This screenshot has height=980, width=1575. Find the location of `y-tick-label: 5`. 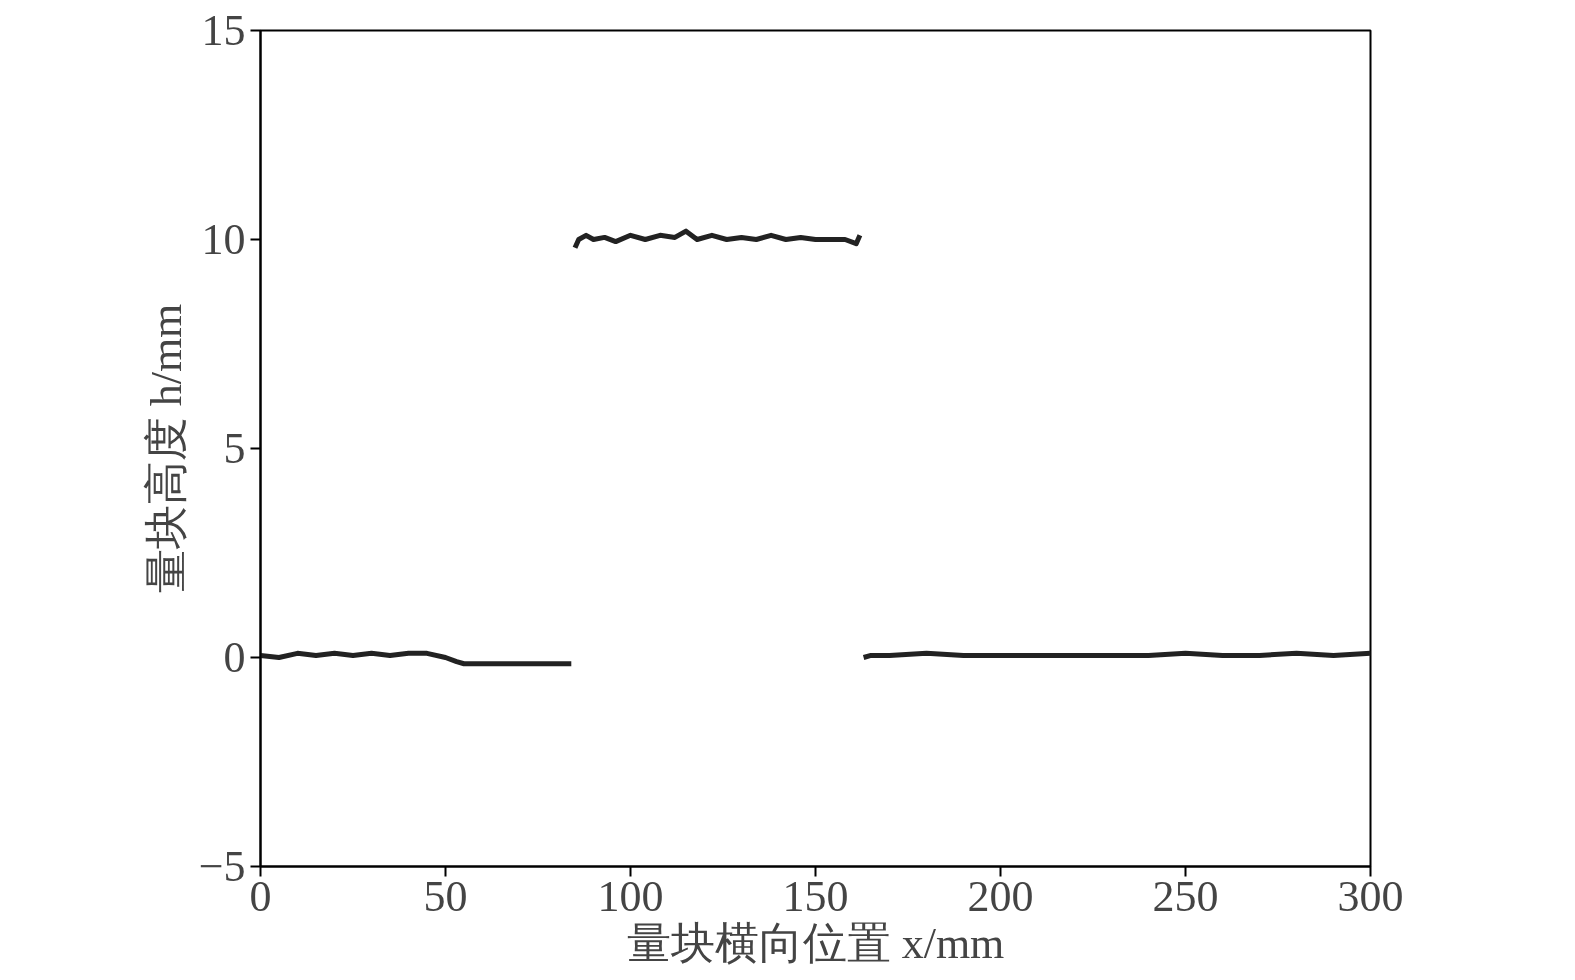

y-tick-label: 5 is located at coordinates (234, 448).